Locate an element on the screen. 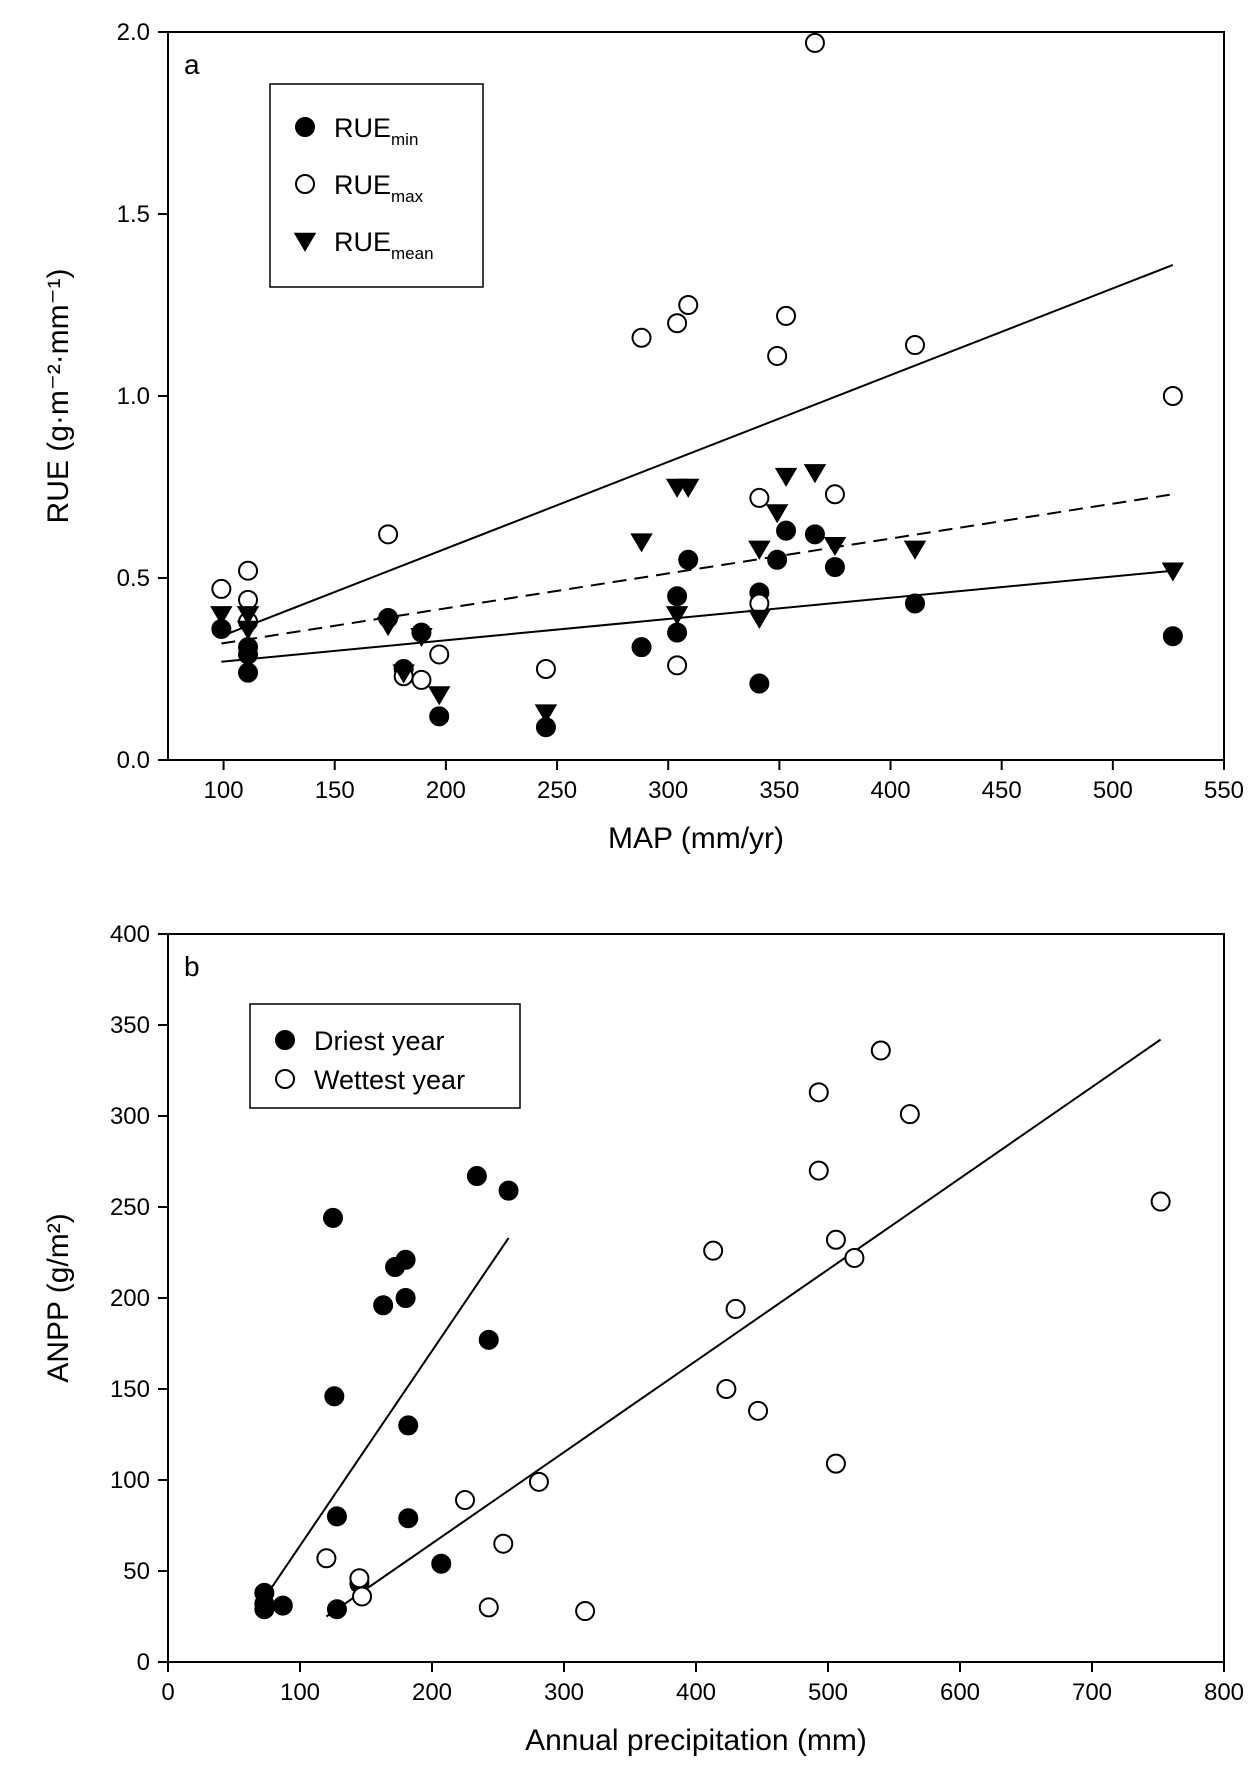 This screenshot has height=1768, width=1257. x-tick-label: 450 is located at coordinates (1002, 790).